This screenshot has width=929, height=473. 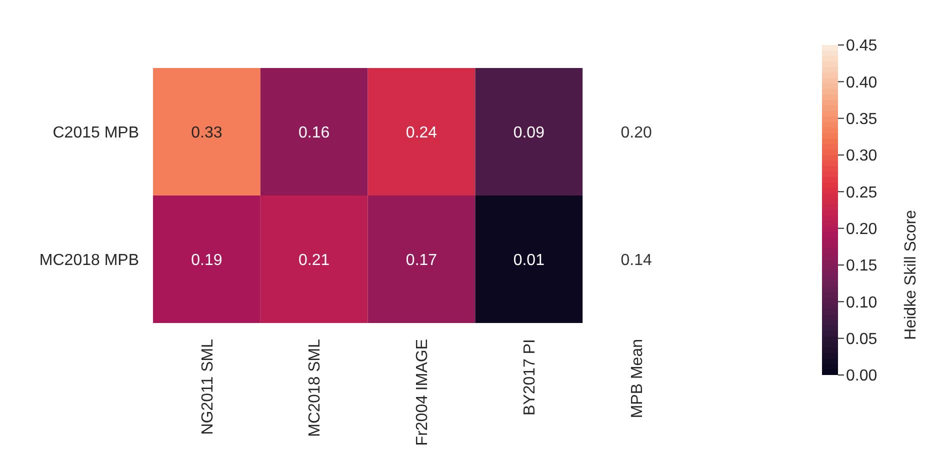 I want to click on color-bar-label: 0.45, so click(x=862, y=46).